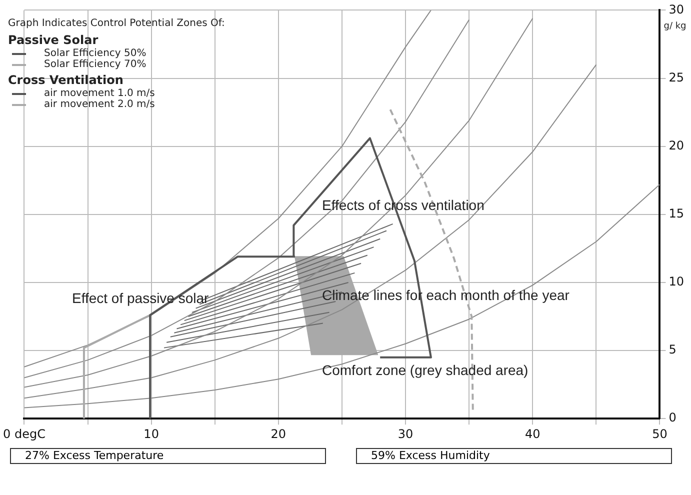  I want to click on legend-label: Solar Efficiency 70%, so click(95, 64).